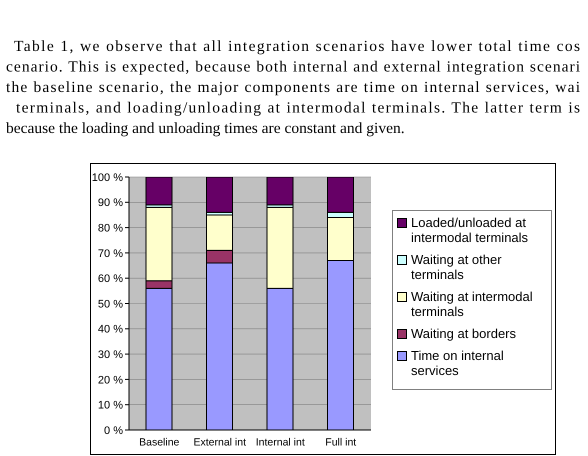  Describe the element at coordinates (472, 304) in the screenshot. I see `legend-label: Waiting at intermodal terminals` at that location.